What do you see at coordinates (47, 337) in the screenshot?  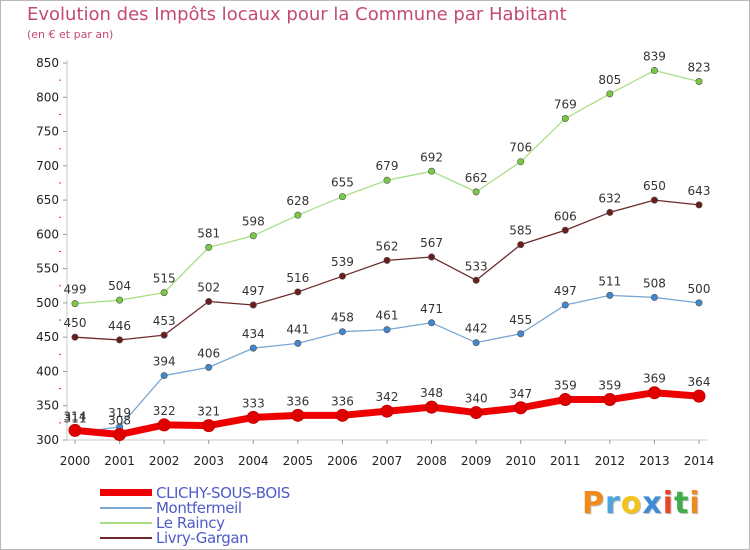 I see `y-tick-label: 450` at bounding box center [47, 337].